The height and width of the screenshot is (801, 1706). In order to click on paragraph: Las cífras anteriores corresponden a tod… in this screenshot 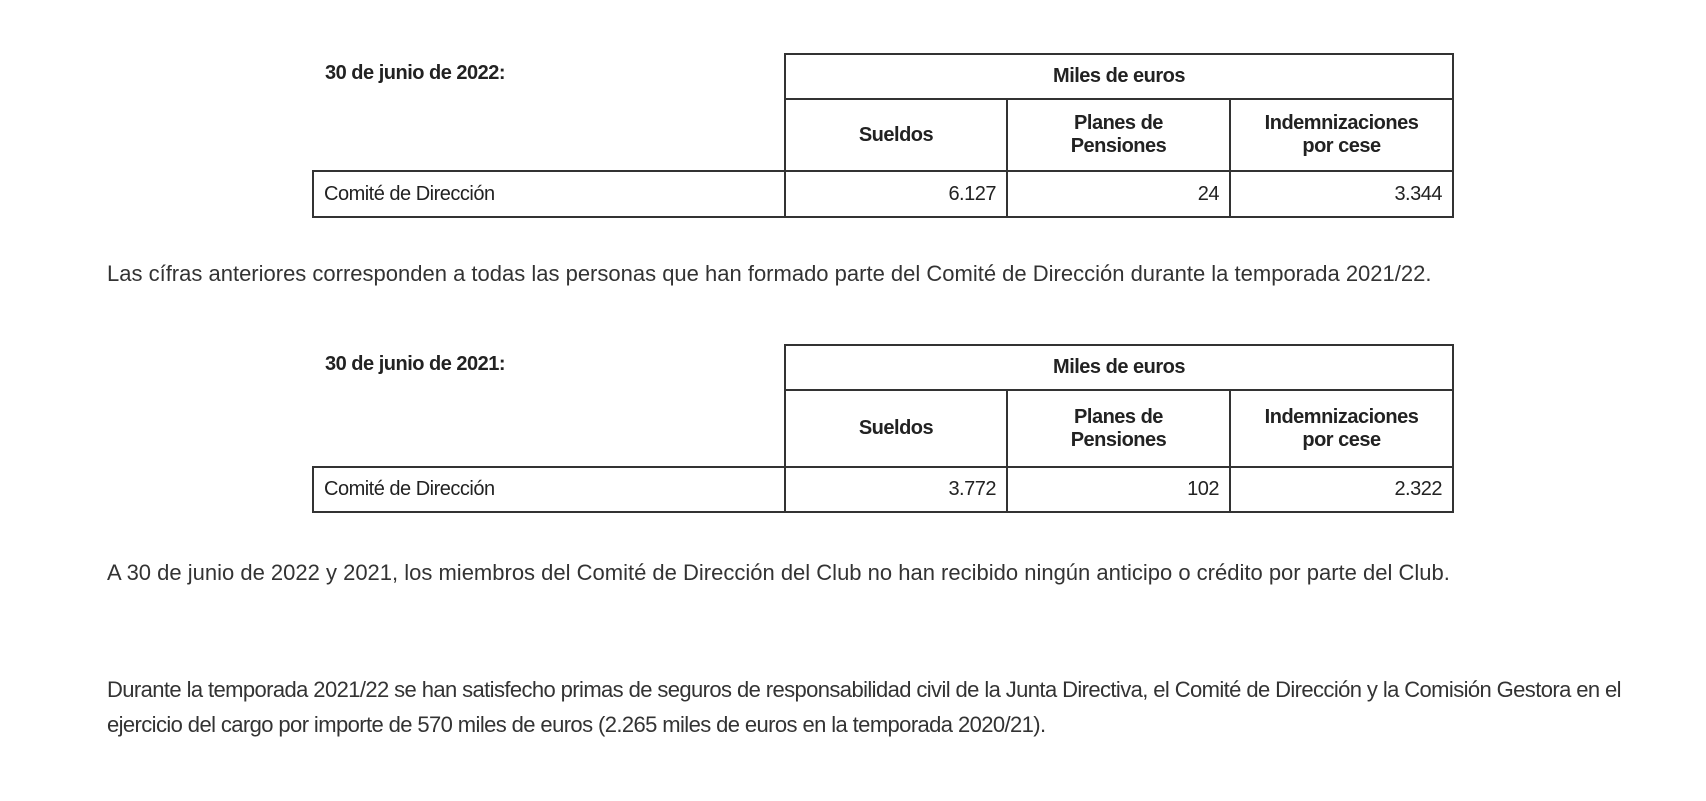, I will do `click(769, 273)`.